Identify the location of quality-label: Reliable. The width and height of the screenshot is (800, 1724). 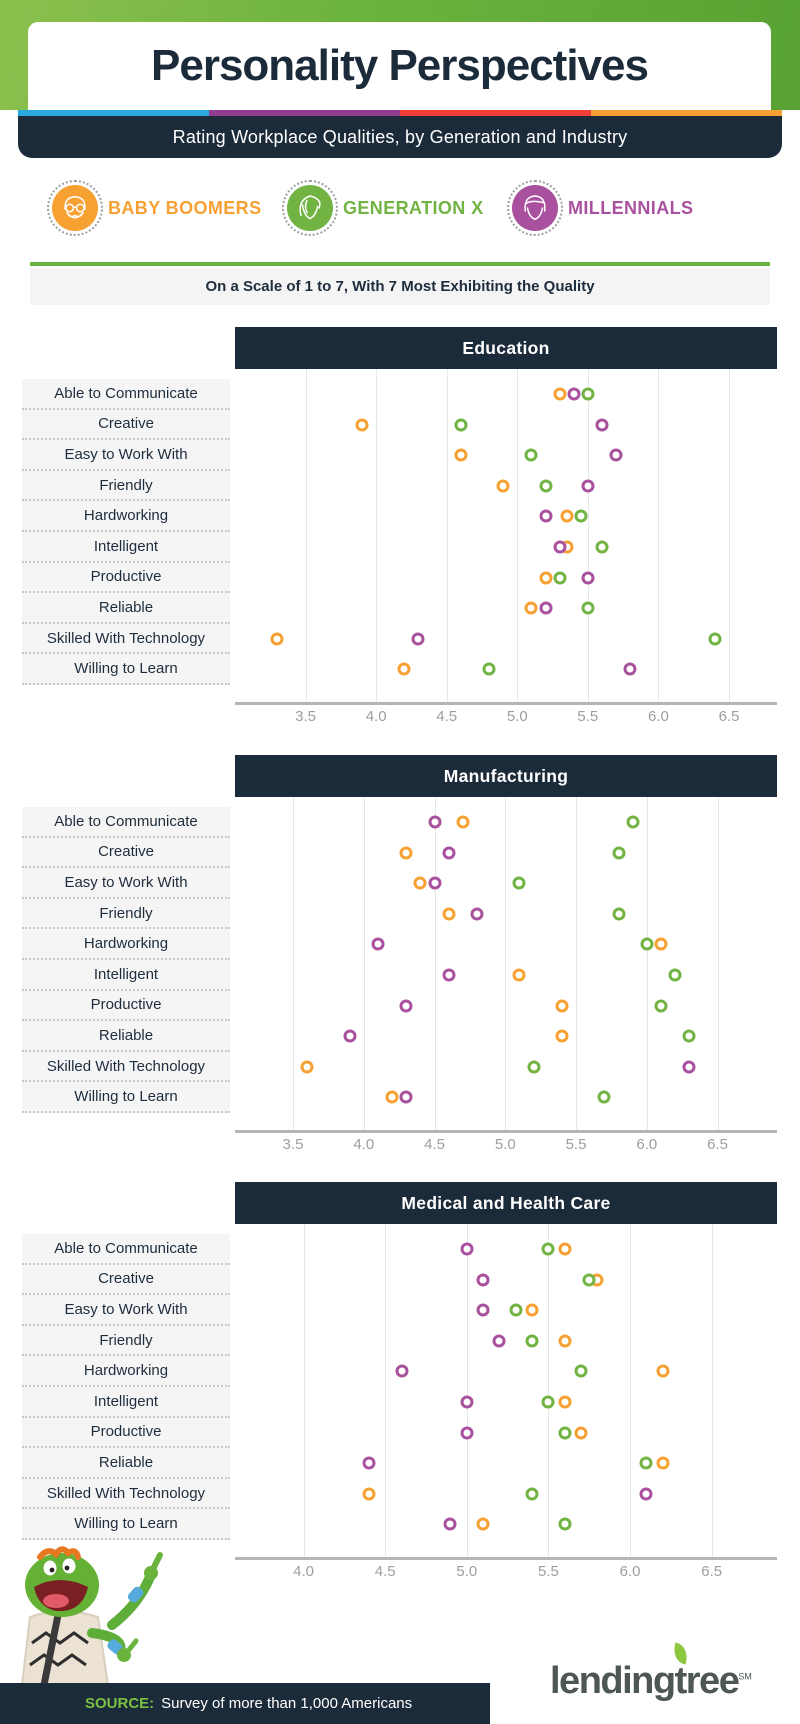
(126, 1036).